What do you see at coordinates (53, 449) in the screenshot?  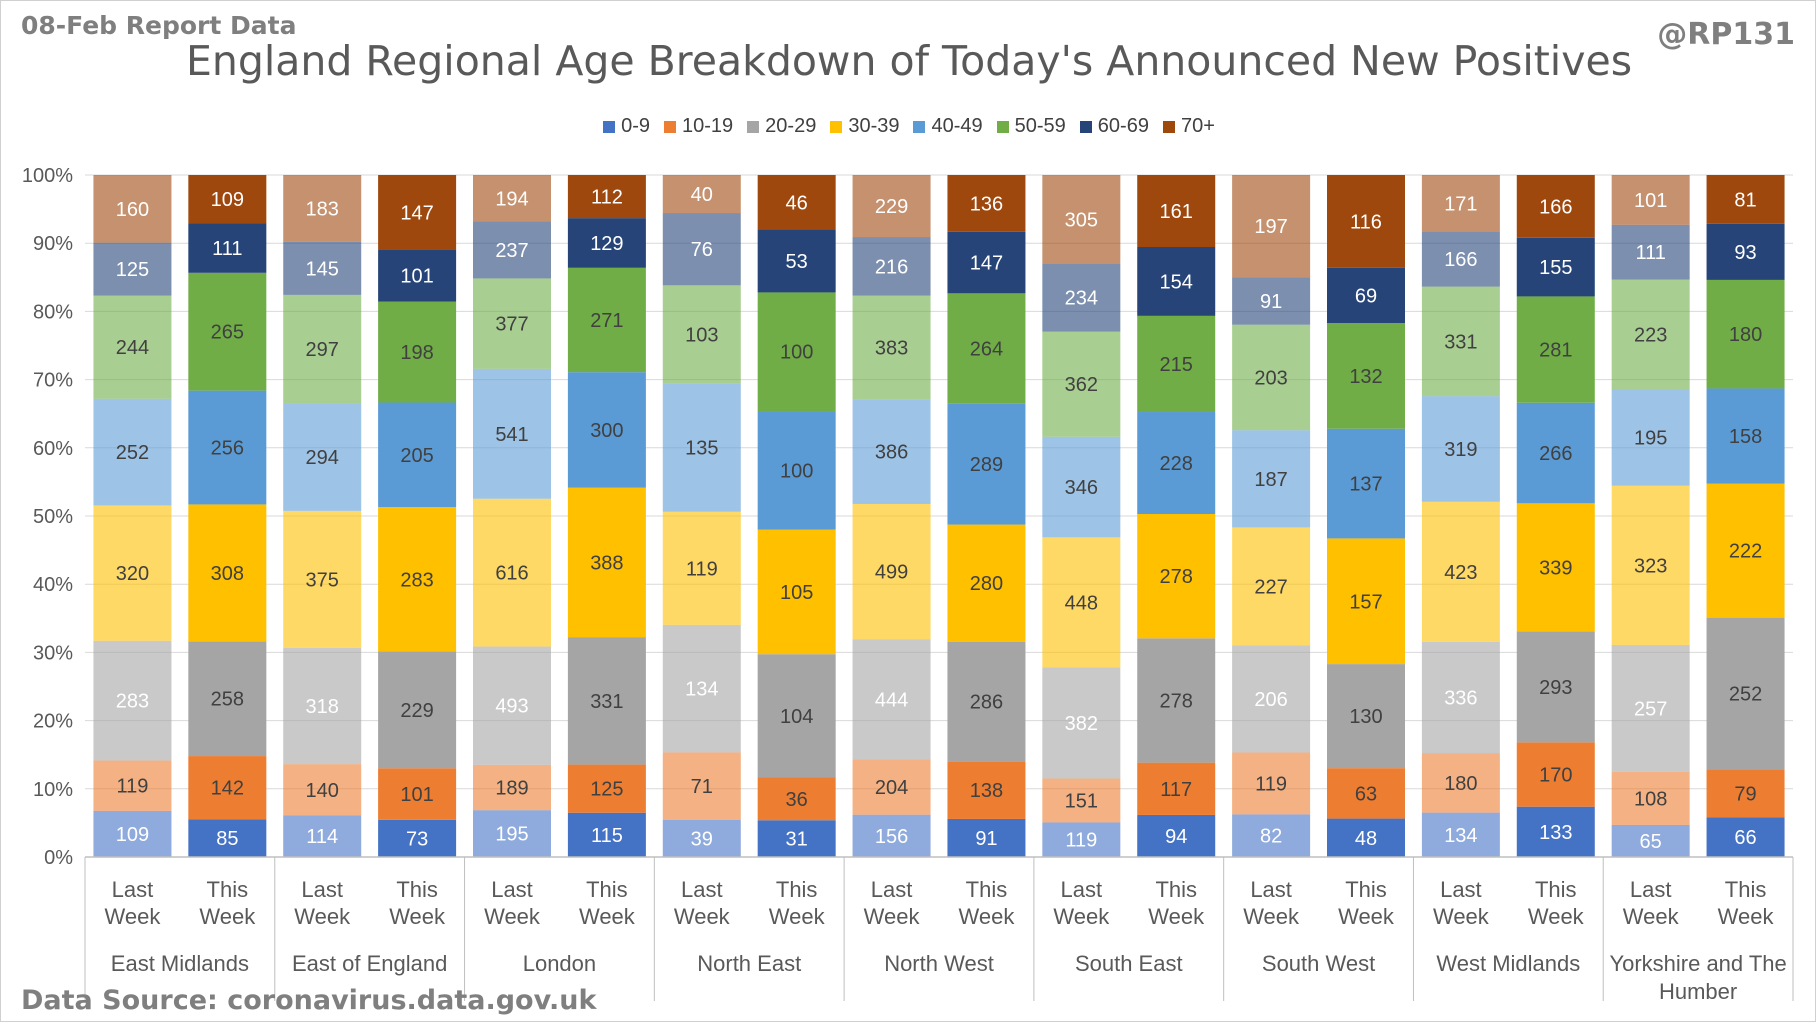 I see `y-tick-label: 60%` at bounding box center [53, 449].